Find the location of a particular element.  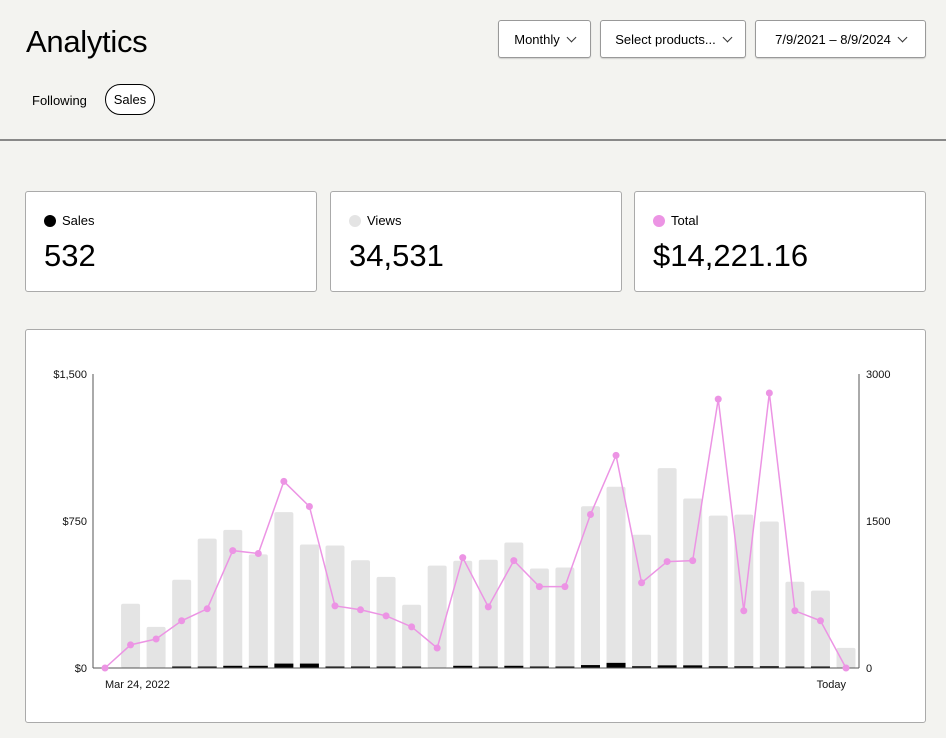

stat-card-views: Views 34,531 is located at coordinates (476, 241).